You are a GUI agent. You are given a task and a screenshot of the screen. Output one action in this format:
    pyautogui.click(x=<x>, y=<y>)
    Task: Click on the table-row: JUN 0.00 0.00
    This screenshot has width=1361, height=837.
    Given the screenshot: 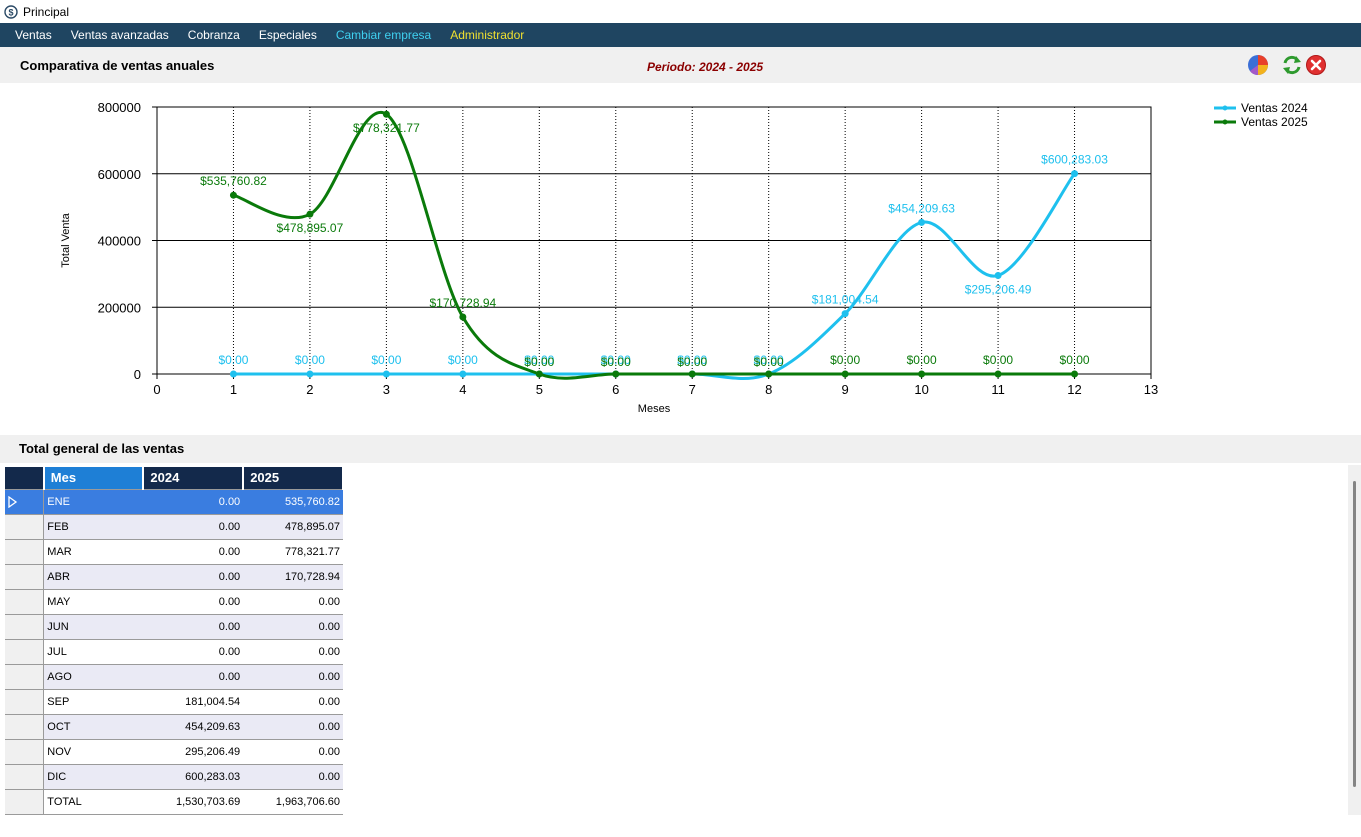 What is the action you would take?
    pyautogui.click(x=174, y=627)
    